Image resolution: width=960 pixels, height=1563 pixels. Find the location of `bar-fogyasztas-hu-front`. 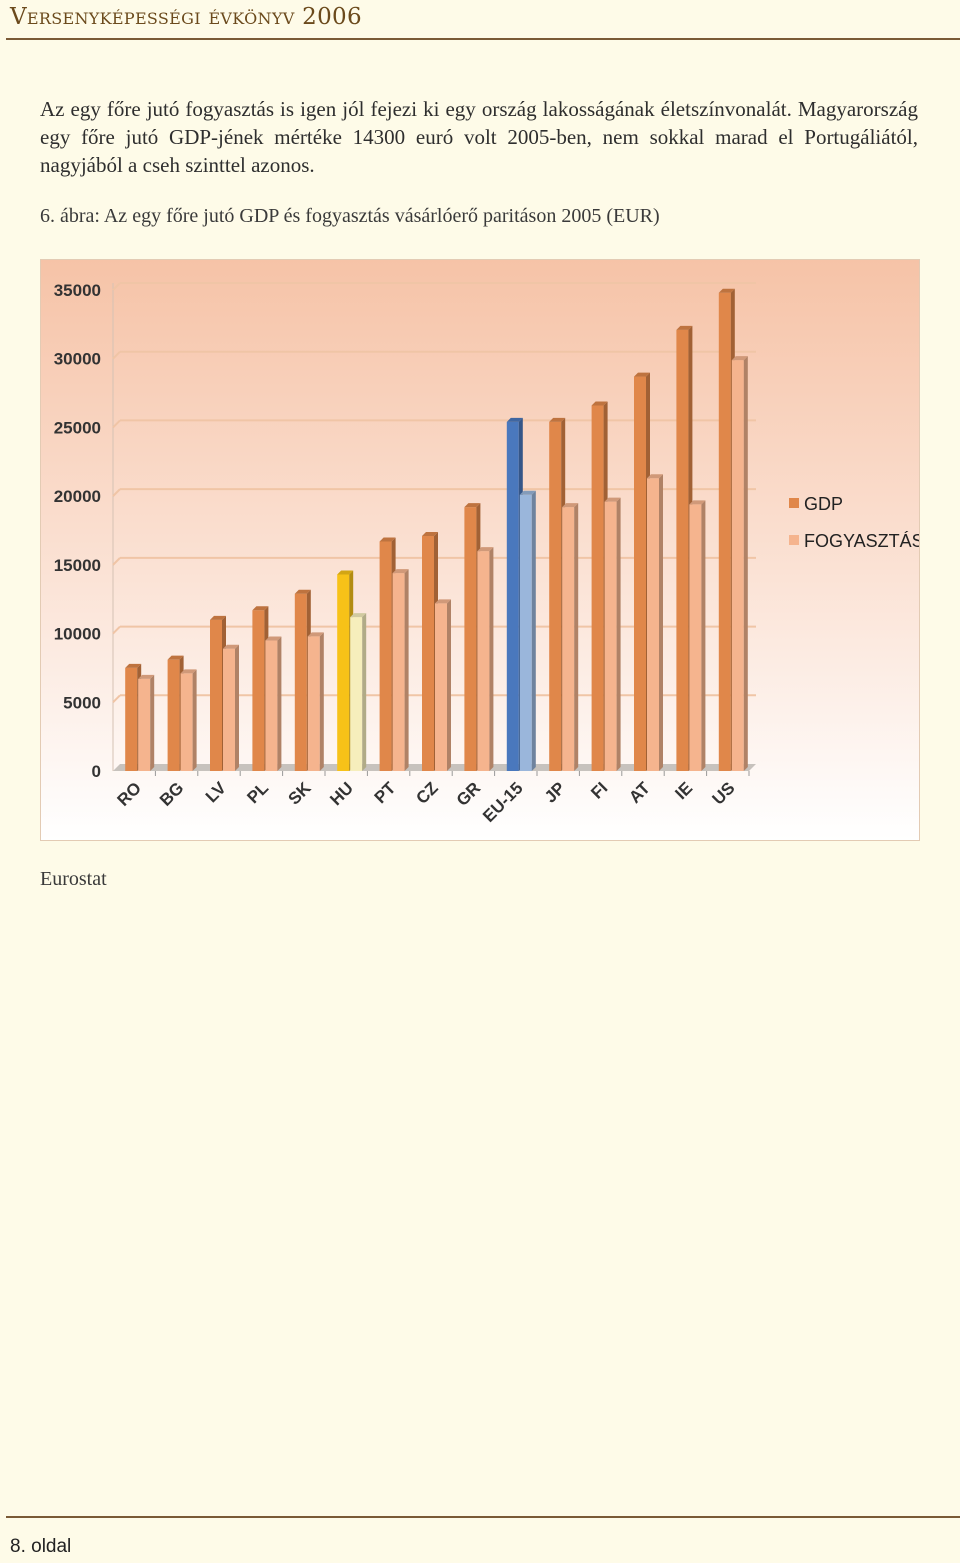

bar-fogyasztas-hu-front is located at coordinates (356, 694).